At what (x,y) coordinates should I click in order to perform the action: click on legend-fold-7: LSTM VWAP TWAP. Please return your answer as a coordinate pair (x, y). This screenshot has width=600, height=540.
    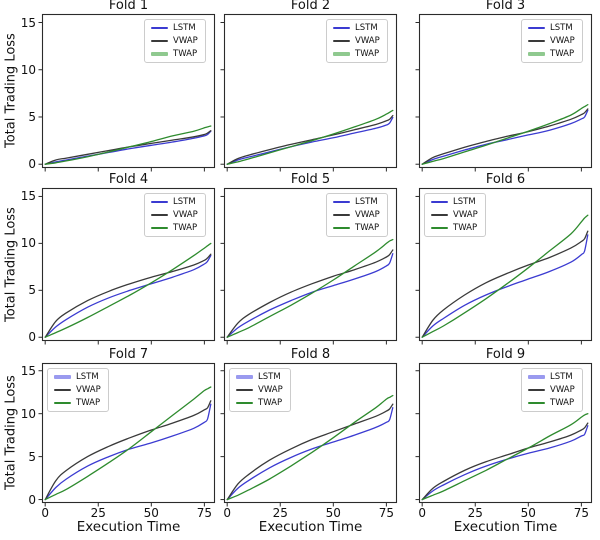
    Looking at the image, I should click on (78, 390).